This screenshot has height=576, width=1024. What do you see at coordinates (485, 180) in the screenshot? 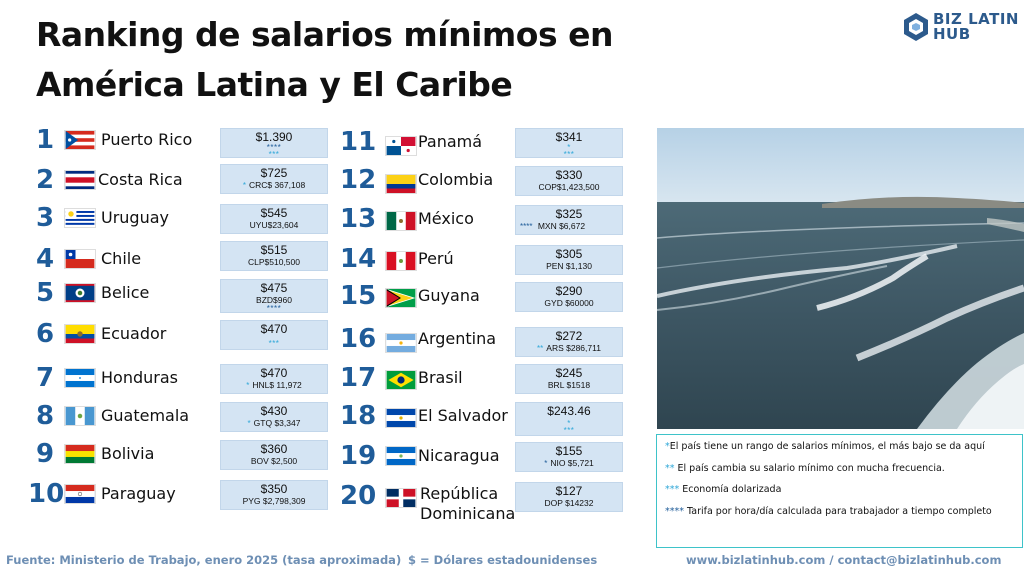
I see `ranking-row: 12 Colombia $330 COP$1,423,500` at bounding box center [485, 180].